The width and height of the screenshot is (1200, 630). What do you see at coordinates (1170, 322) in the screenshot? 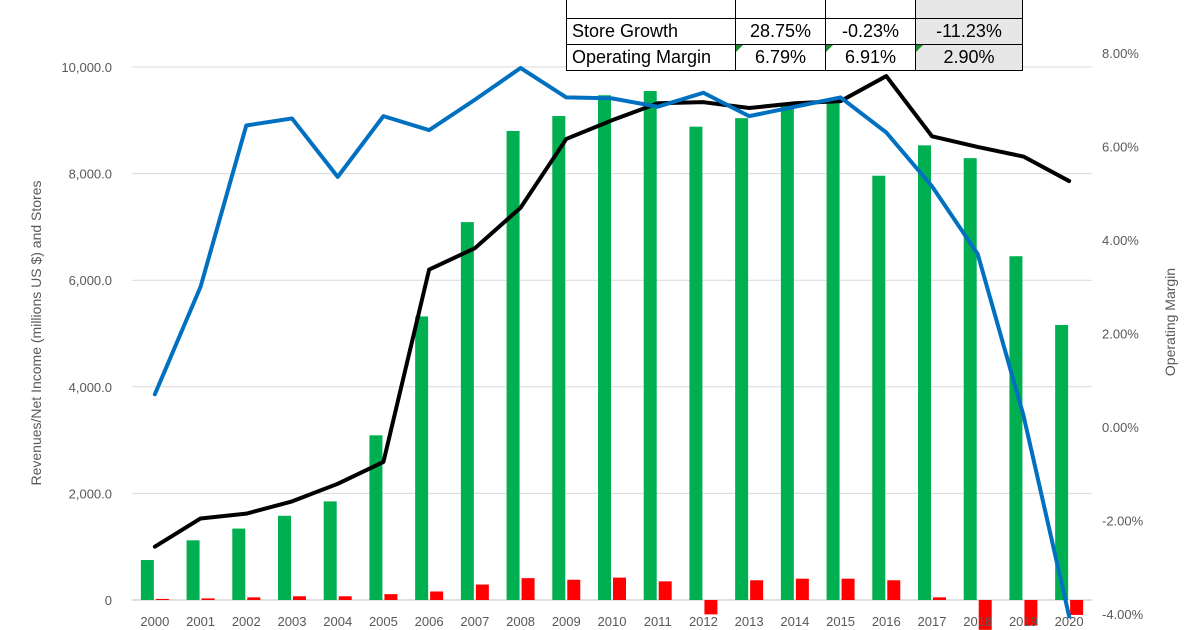
I see `y2-axis-title: Operating Margin` at bounding box center [1170, 322].